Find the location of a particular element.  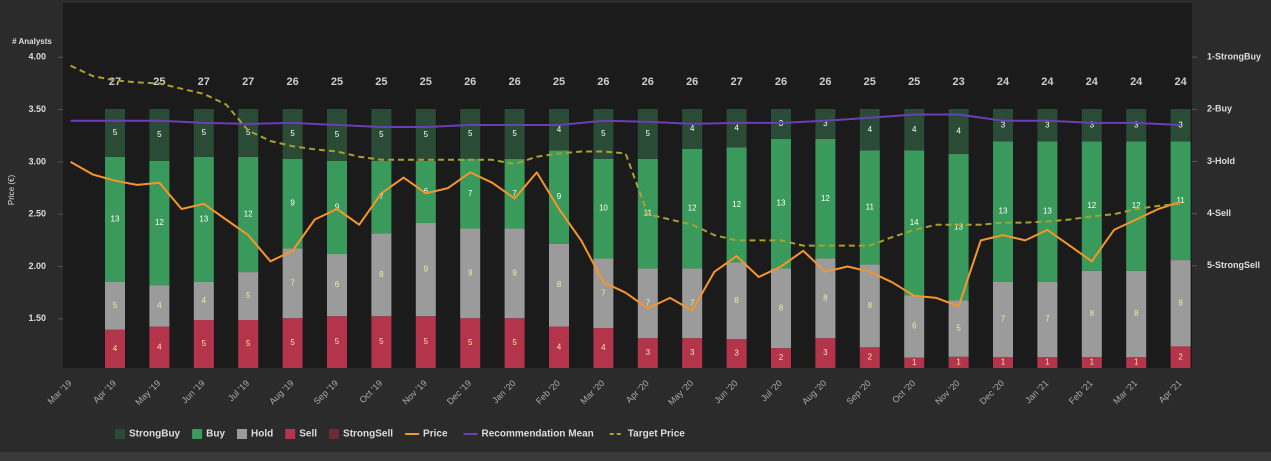

legend-label: Price is located at coordinates (435, 434).